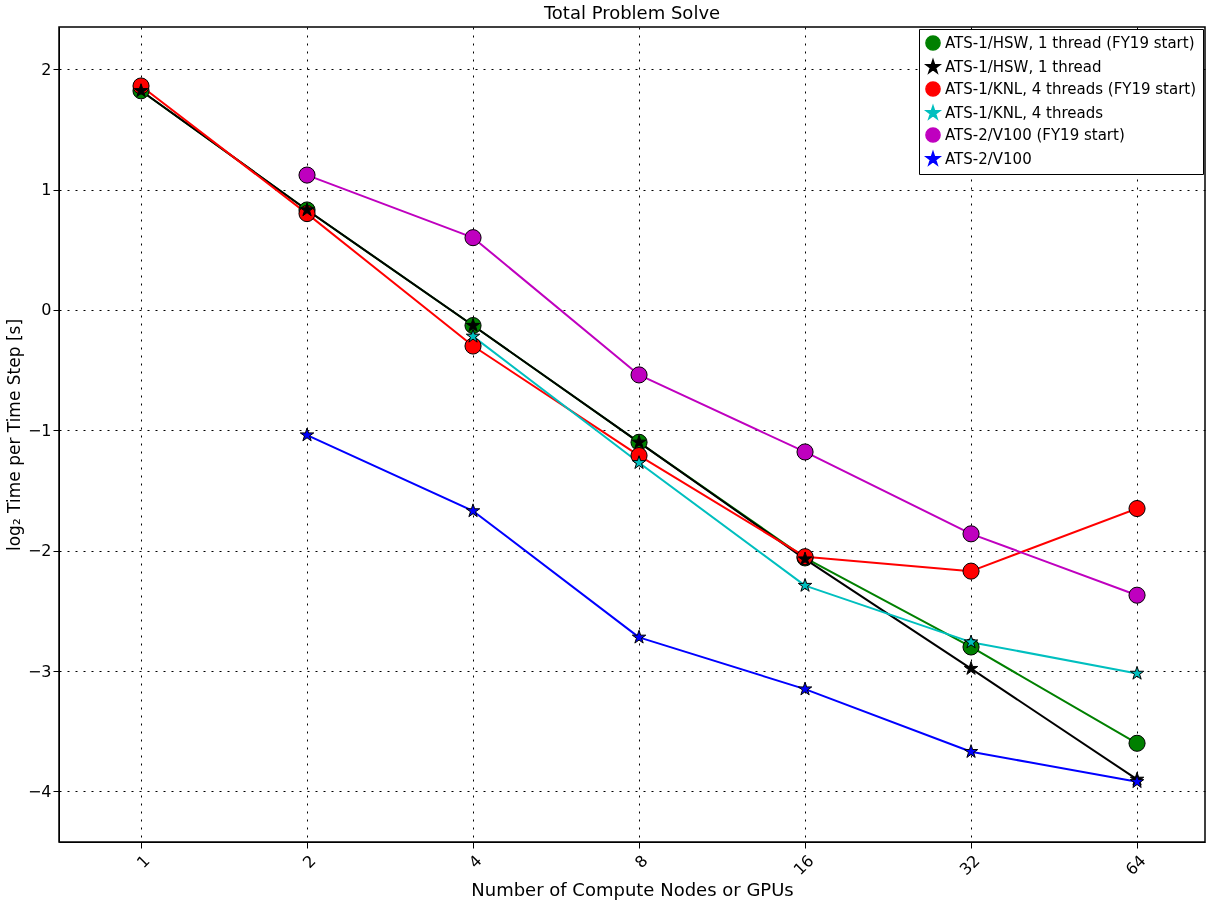 The height and width of the screenshot is (915, 1217). What do you see at coordinates (641, 861) in the screenshot?
I see `x-tick-label: 8` at bounding box center [641, 861].